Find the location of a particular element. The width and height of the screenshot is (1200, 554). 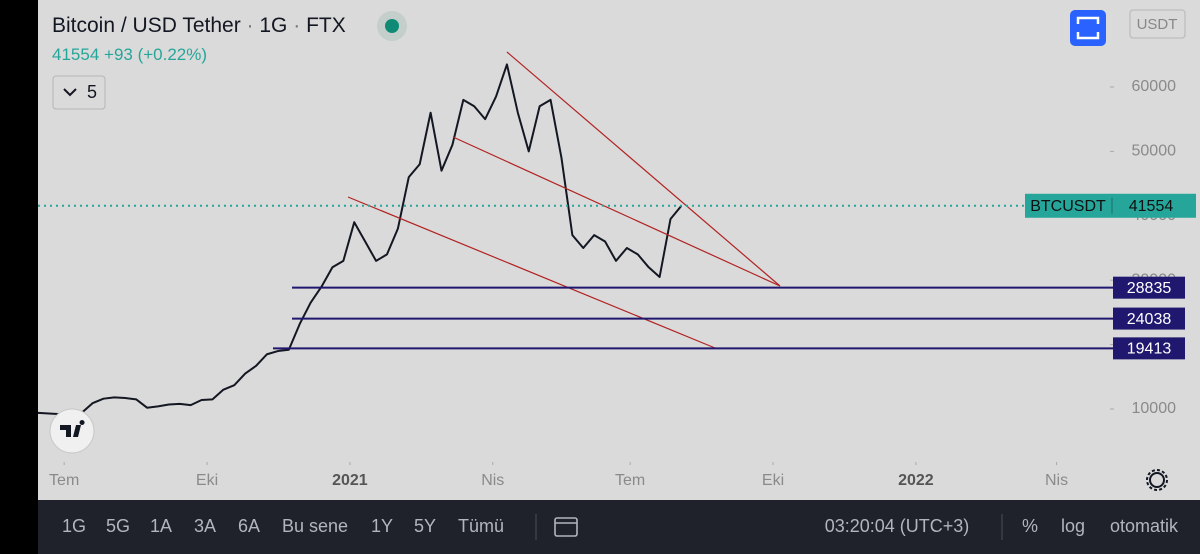

currency-button is located at coordinates (1157, 24).